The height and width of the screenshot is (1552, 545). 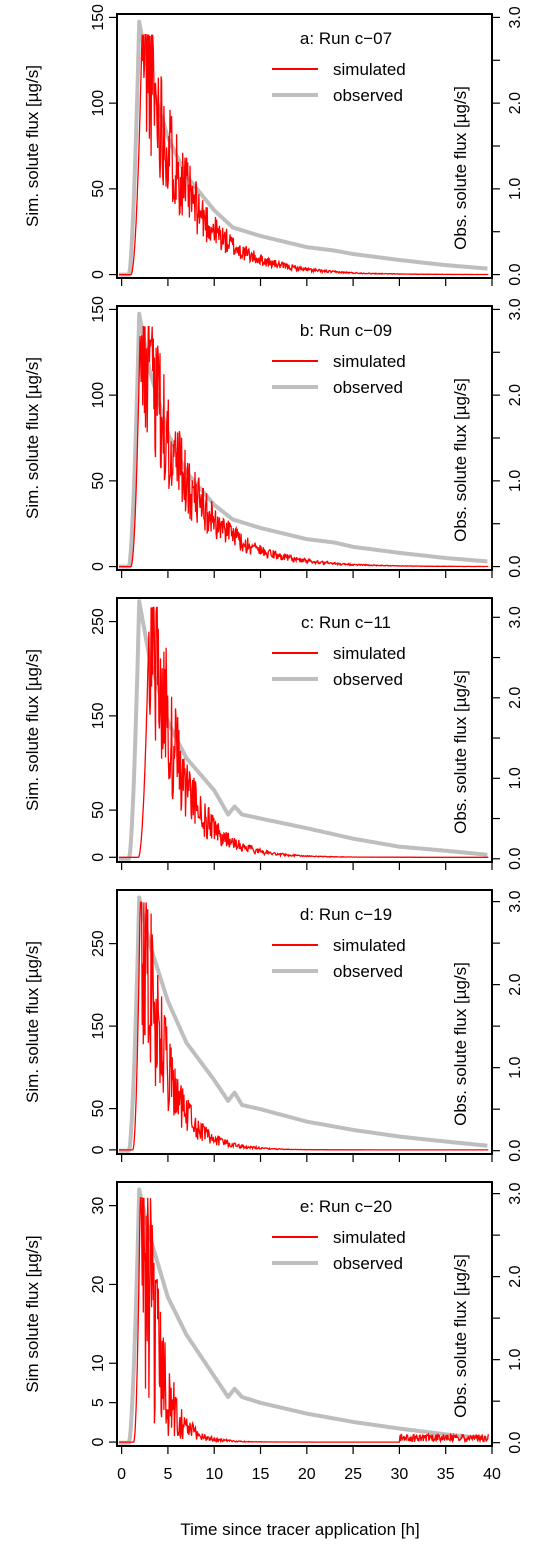 I want to click on panel-title: d: Run c−19, so click(x=346, y=914).